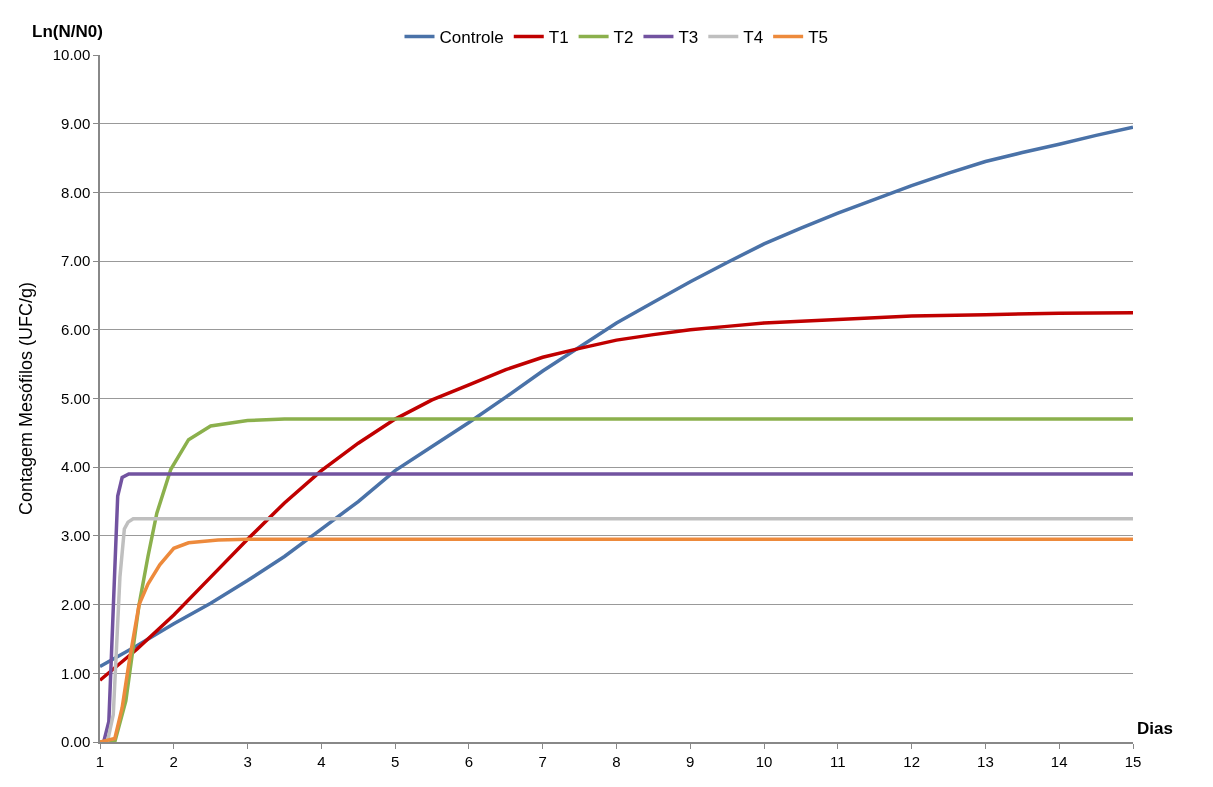  What do you see at coordinates (76, 192) in the screenshot?
I see `y-tick-label: 8.00` at bounding box center [76, 192].